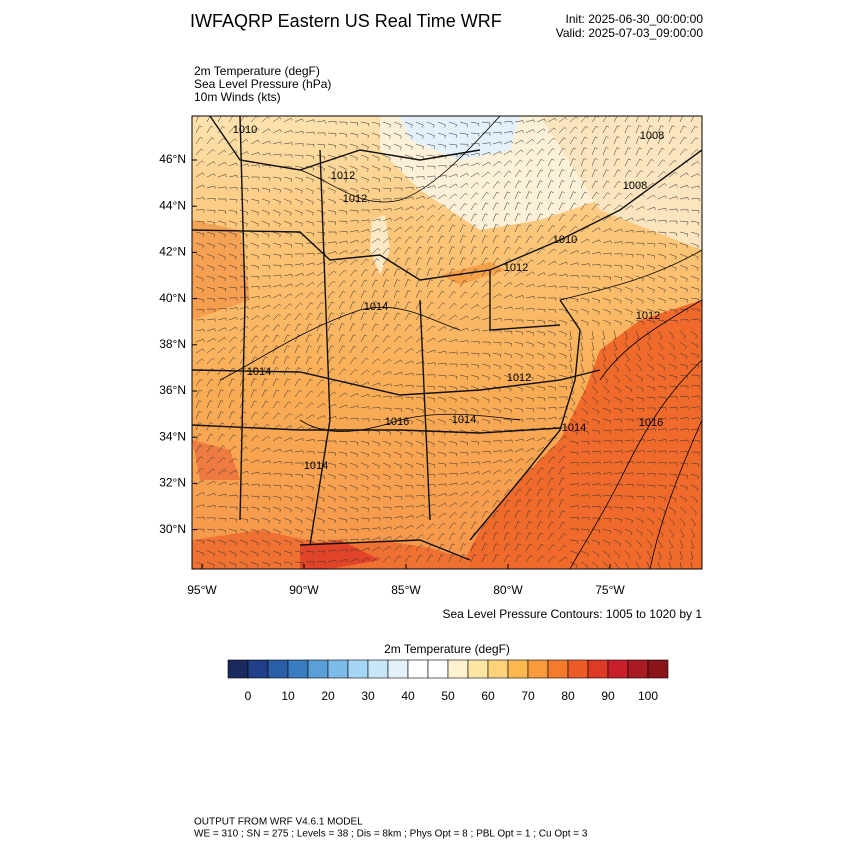 This screenshot has width=850, height=850. What do you see at coordinates (172, 483) in the screenshot?
I see `lat-label: 32°N` at bounding box center [172, 483].